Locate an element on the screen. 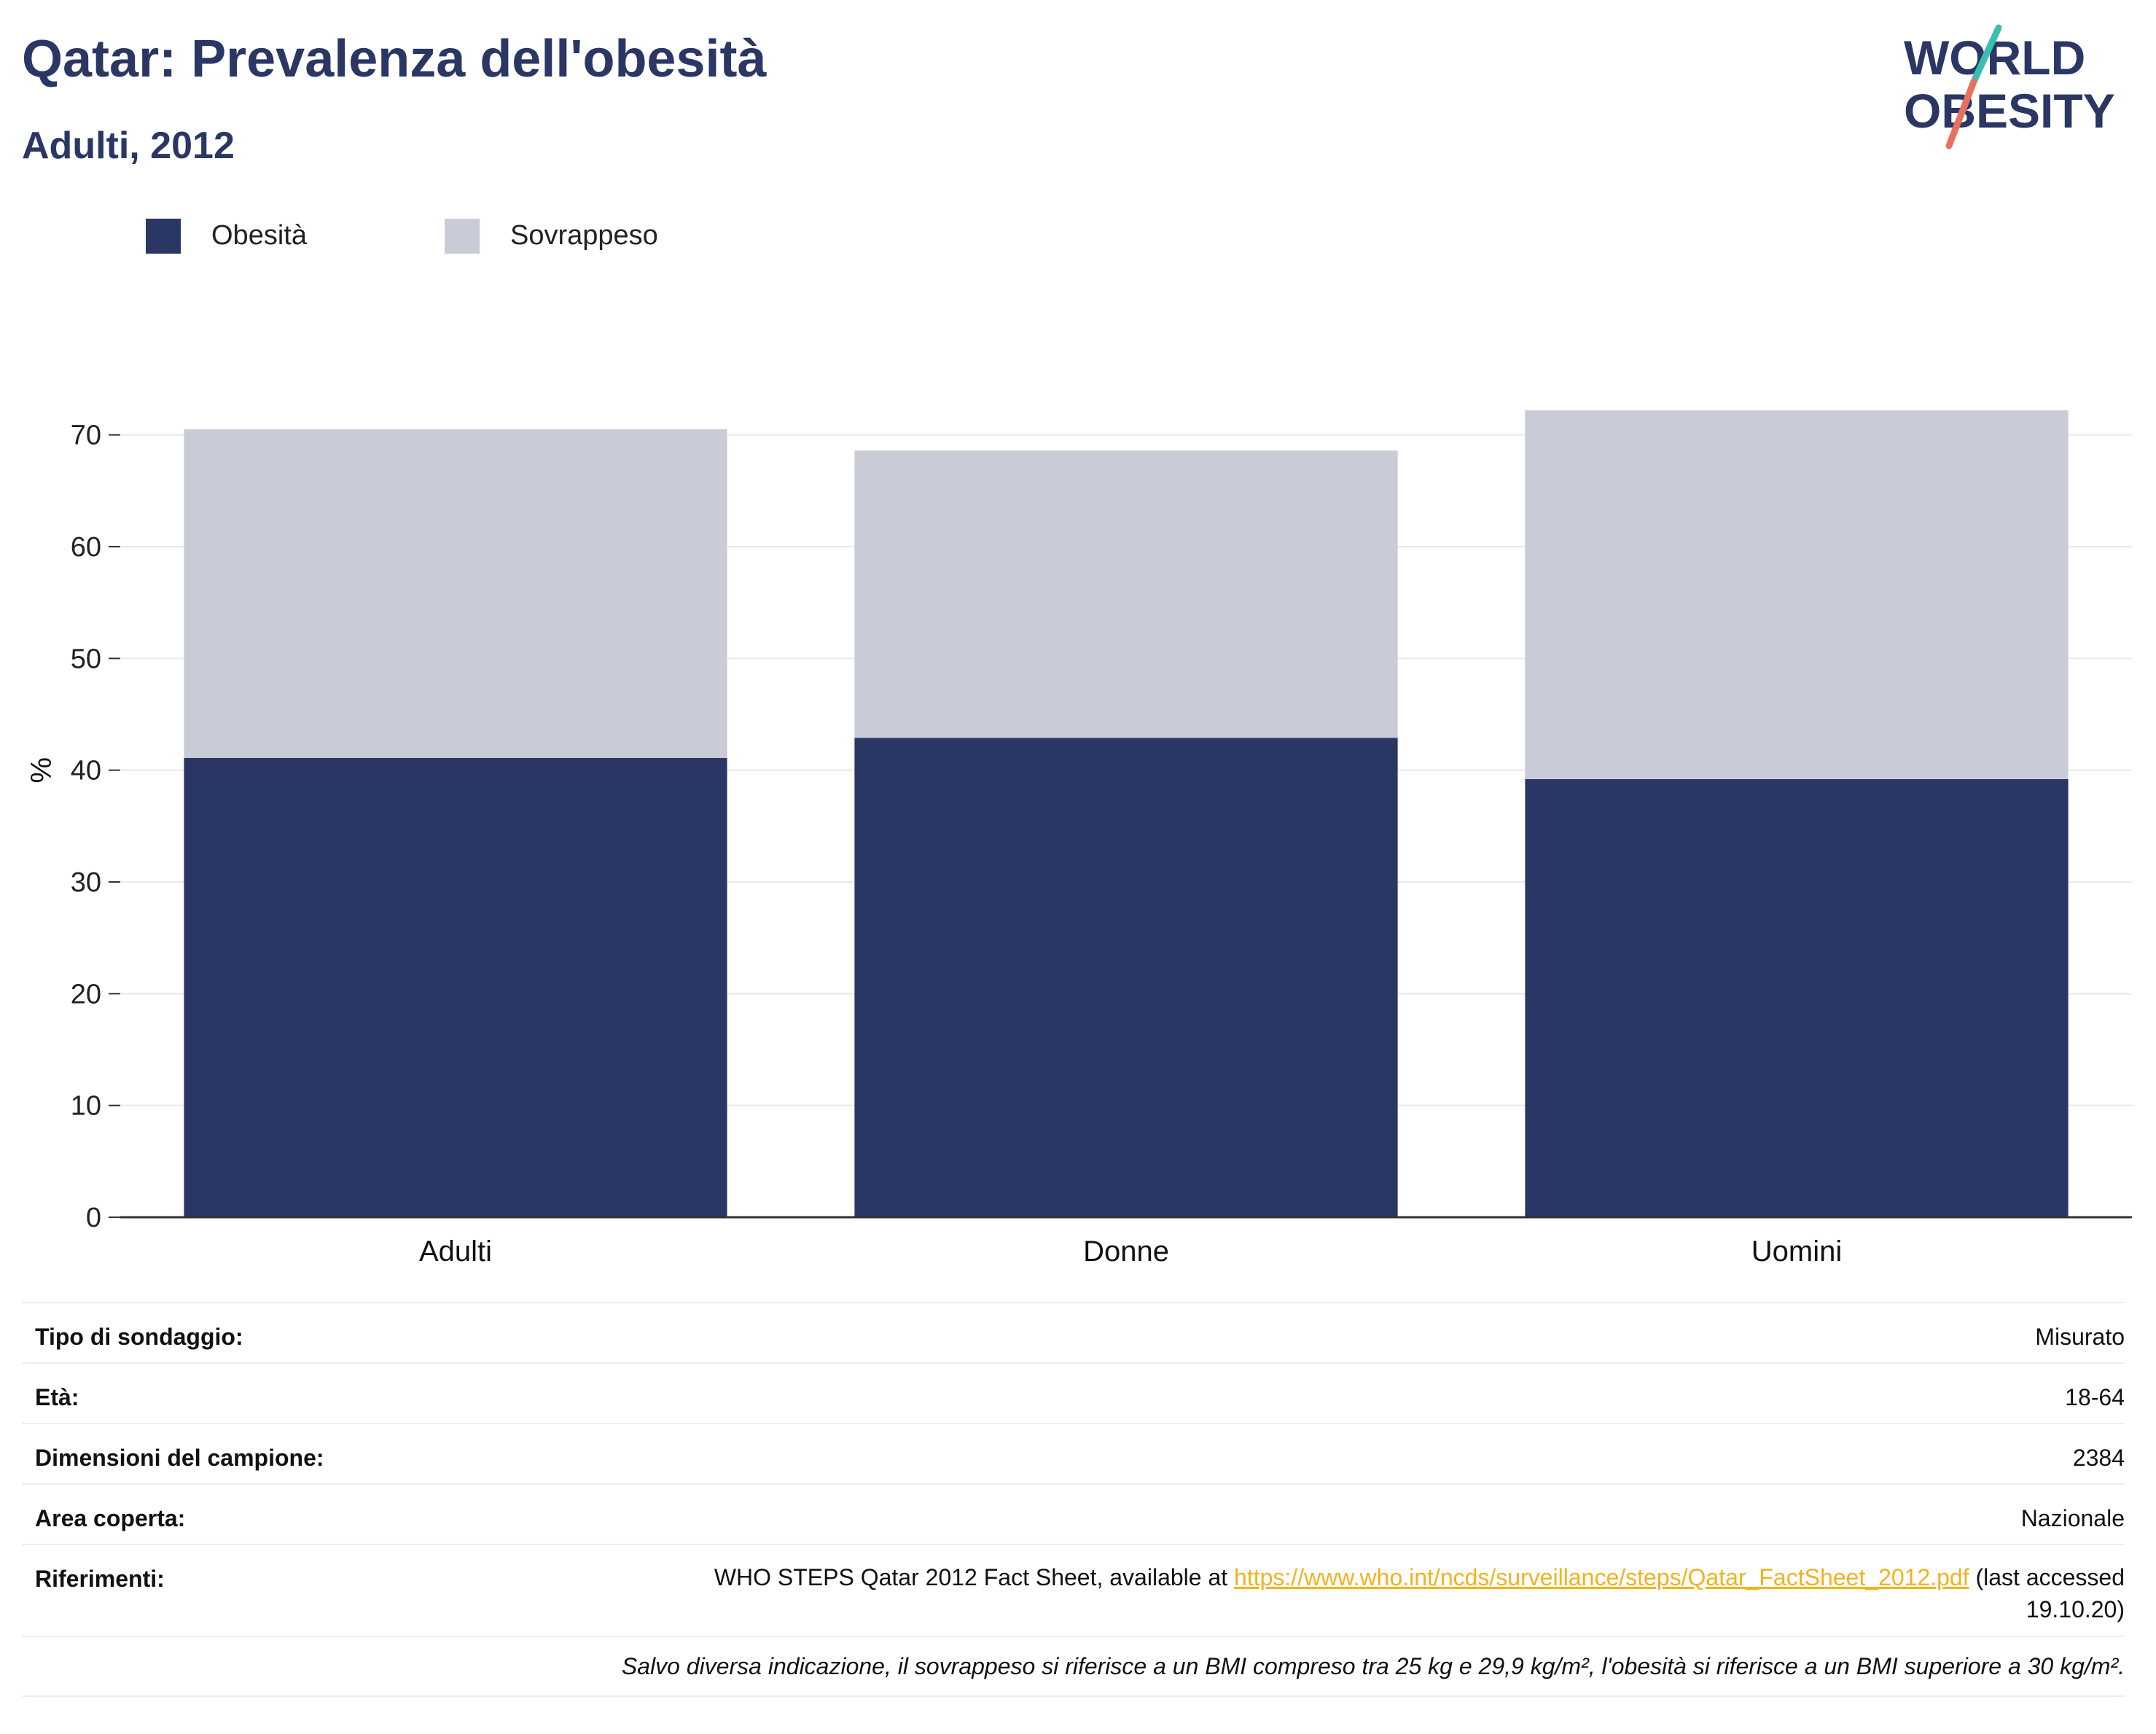 This screenshot has width=2156, height=1734. survey-type-label: Tipo di sondaggio: is located at coordinates (139, 1337).